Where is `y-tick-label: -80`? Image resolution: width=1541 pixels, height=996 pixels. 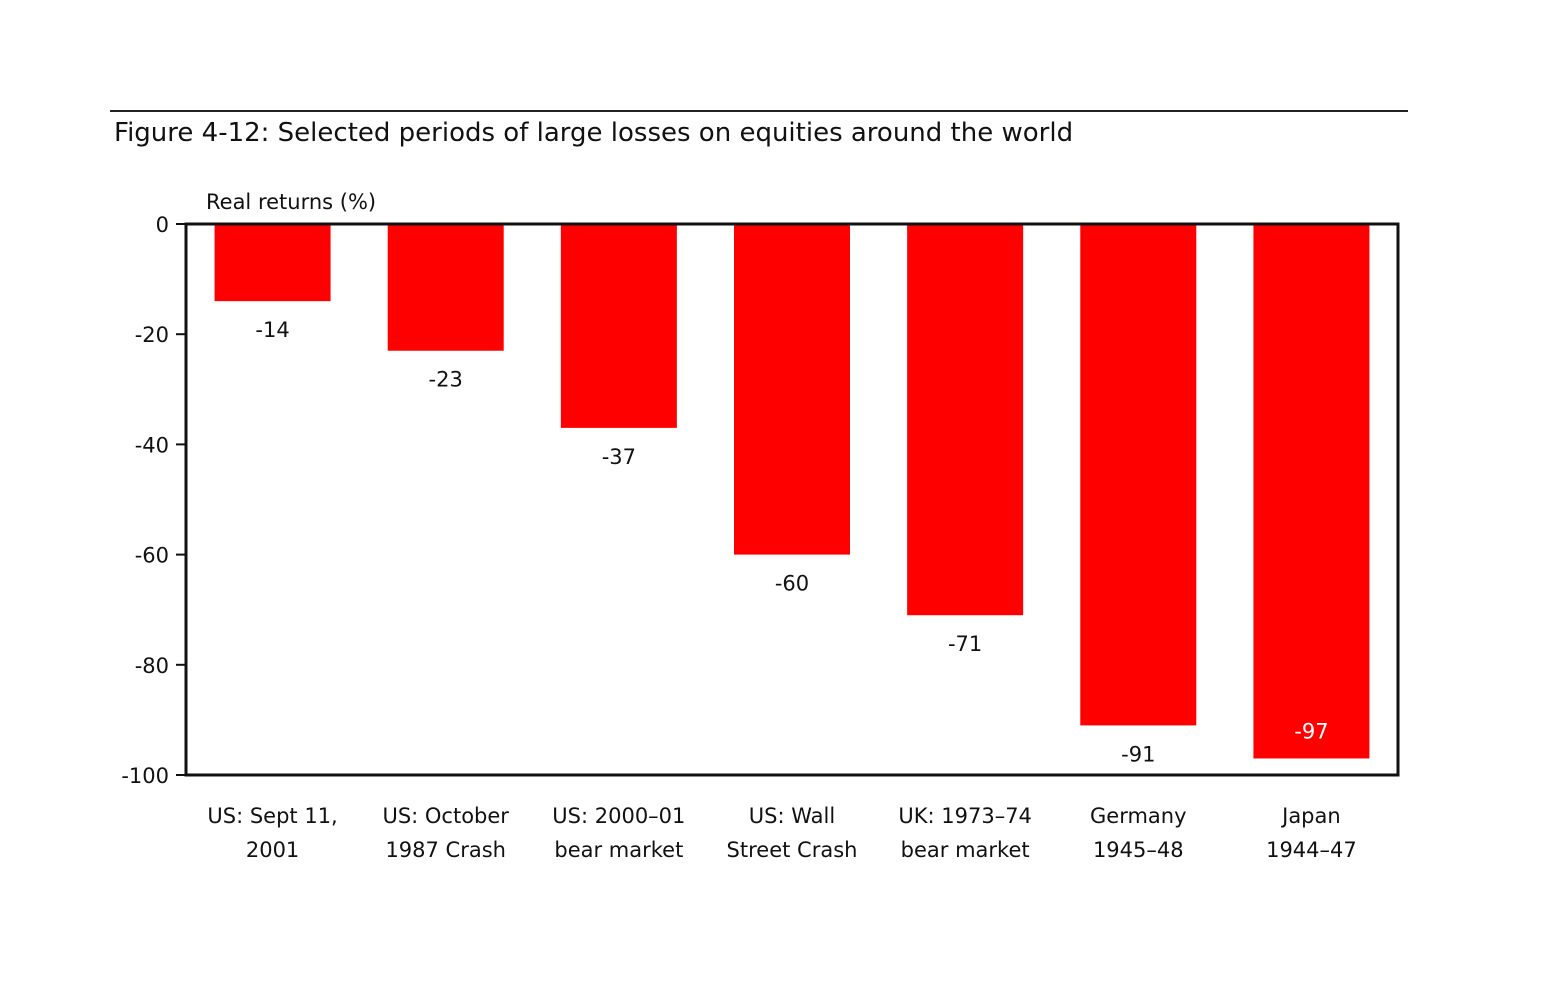
y-tick-label: -80 is located at coordinates (152, 666).